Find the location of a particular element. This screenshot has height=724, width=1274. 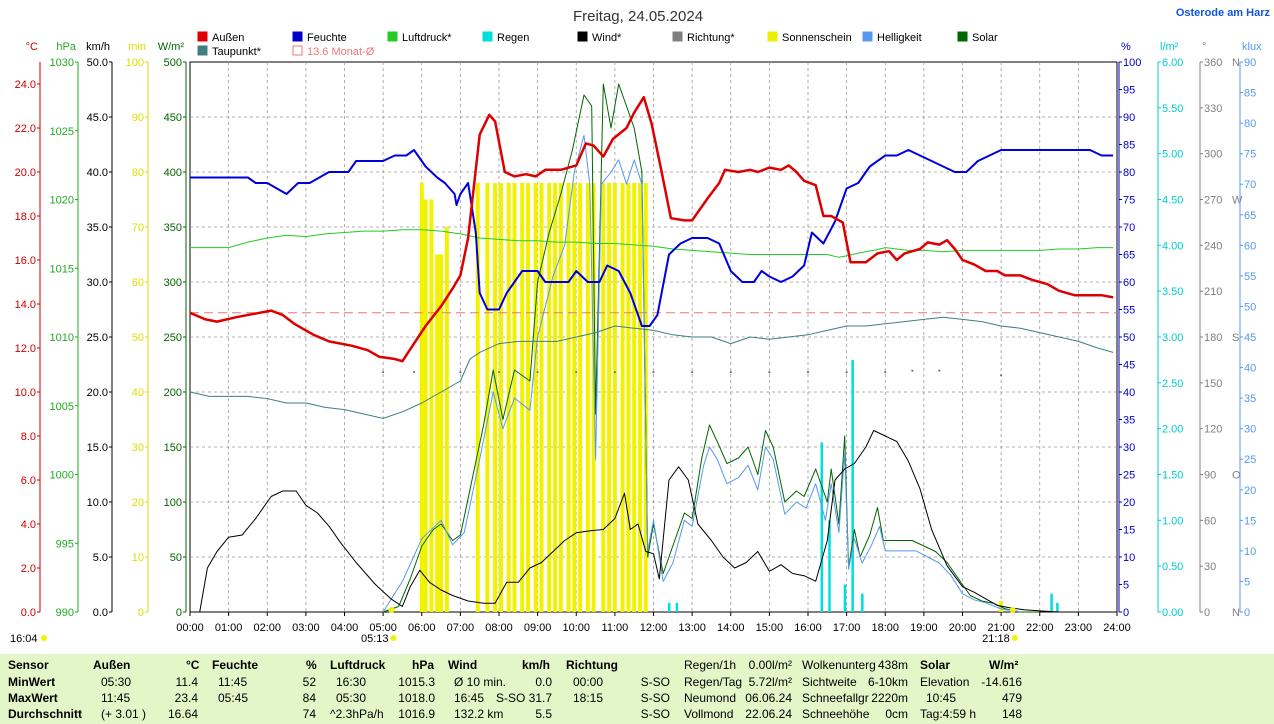

axis-tick-label: 10 is located at coordinates (1250, 552).